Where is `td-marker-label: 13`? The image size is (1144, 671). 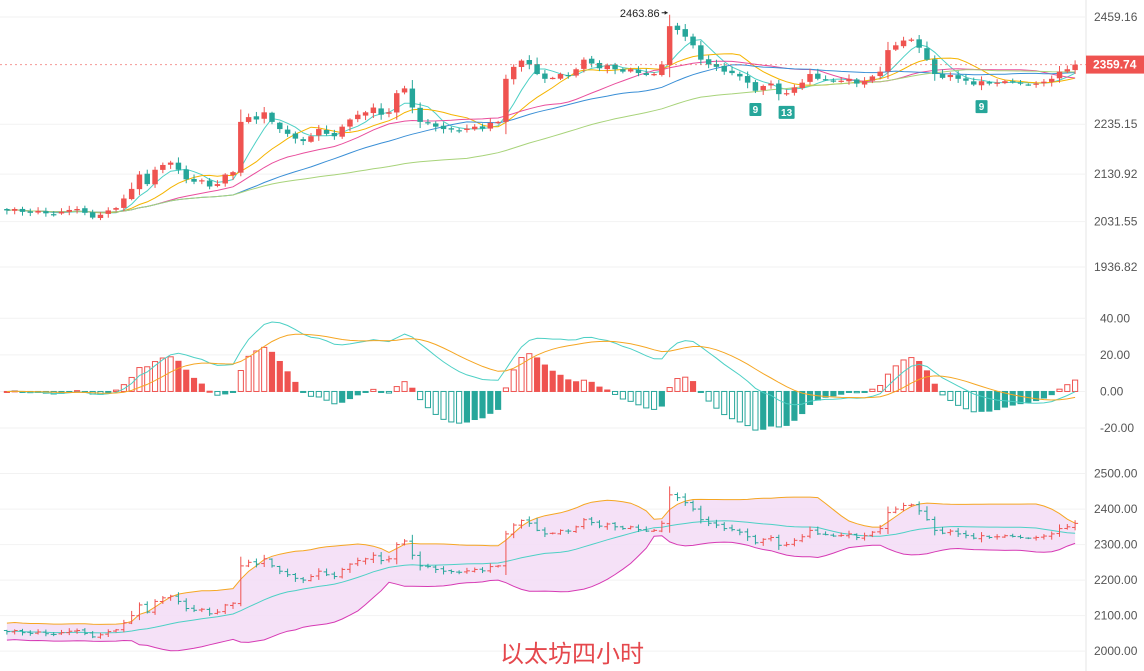
td-marker-label: 13 is located at coordinates (787, 113).